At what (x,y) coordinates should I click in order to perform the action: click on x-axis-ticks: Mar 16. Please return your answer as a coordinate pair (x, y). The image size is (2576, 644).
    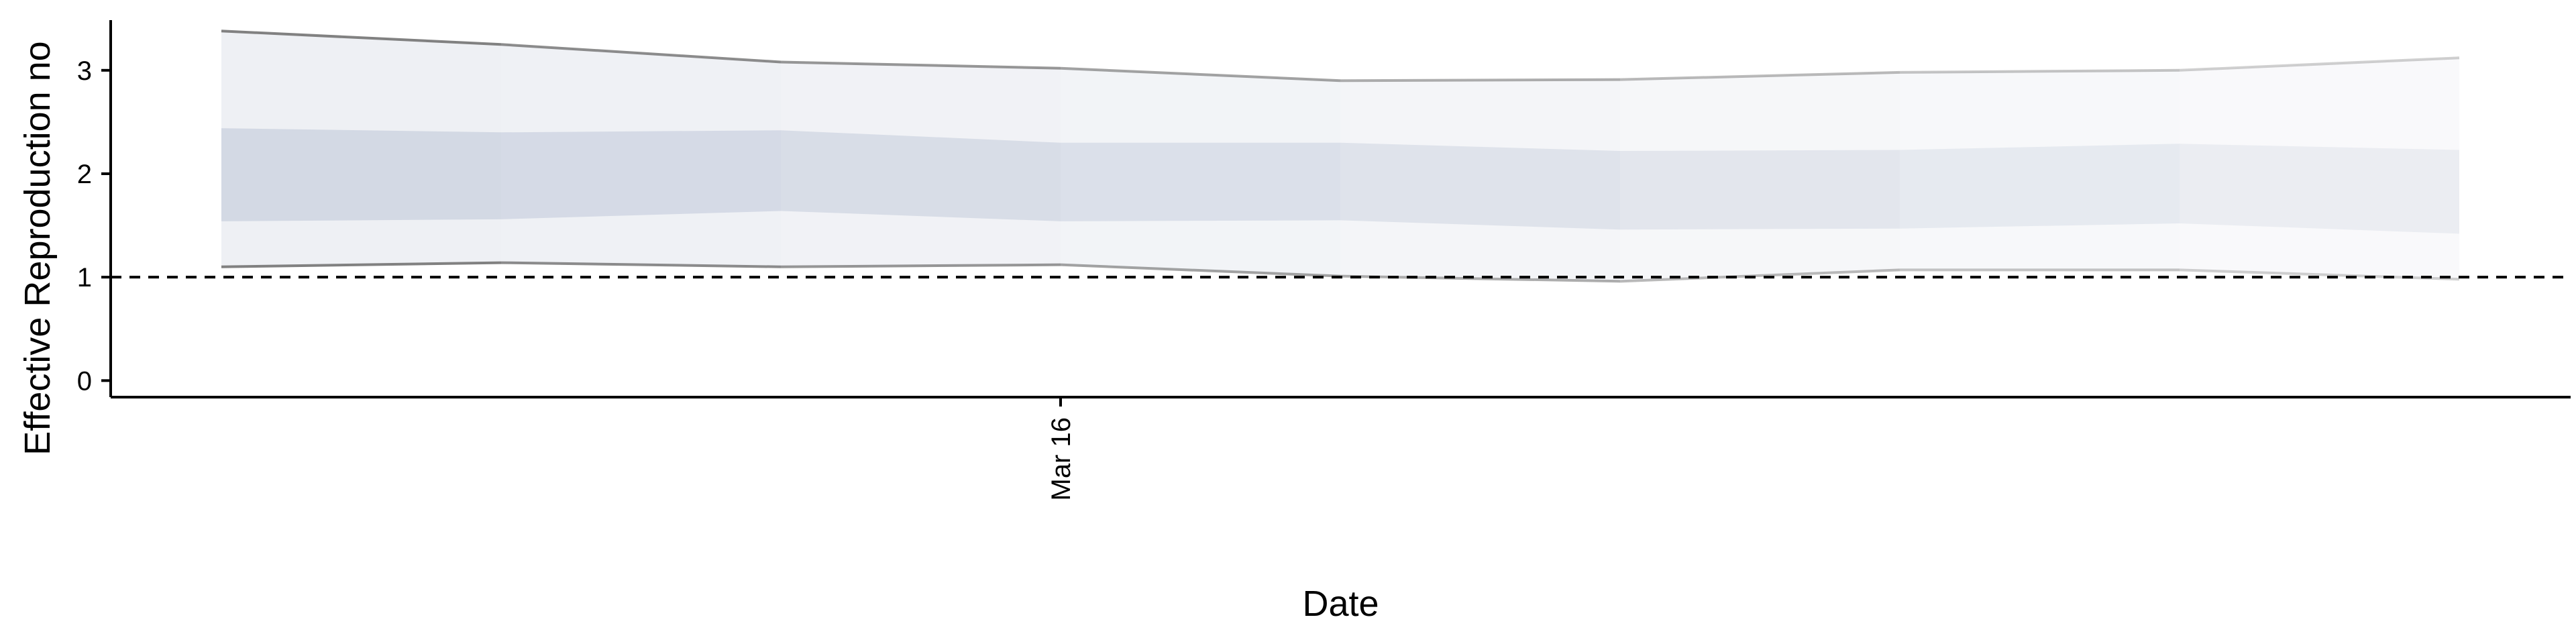
    Looking at the image, I should click on (1061, 449).